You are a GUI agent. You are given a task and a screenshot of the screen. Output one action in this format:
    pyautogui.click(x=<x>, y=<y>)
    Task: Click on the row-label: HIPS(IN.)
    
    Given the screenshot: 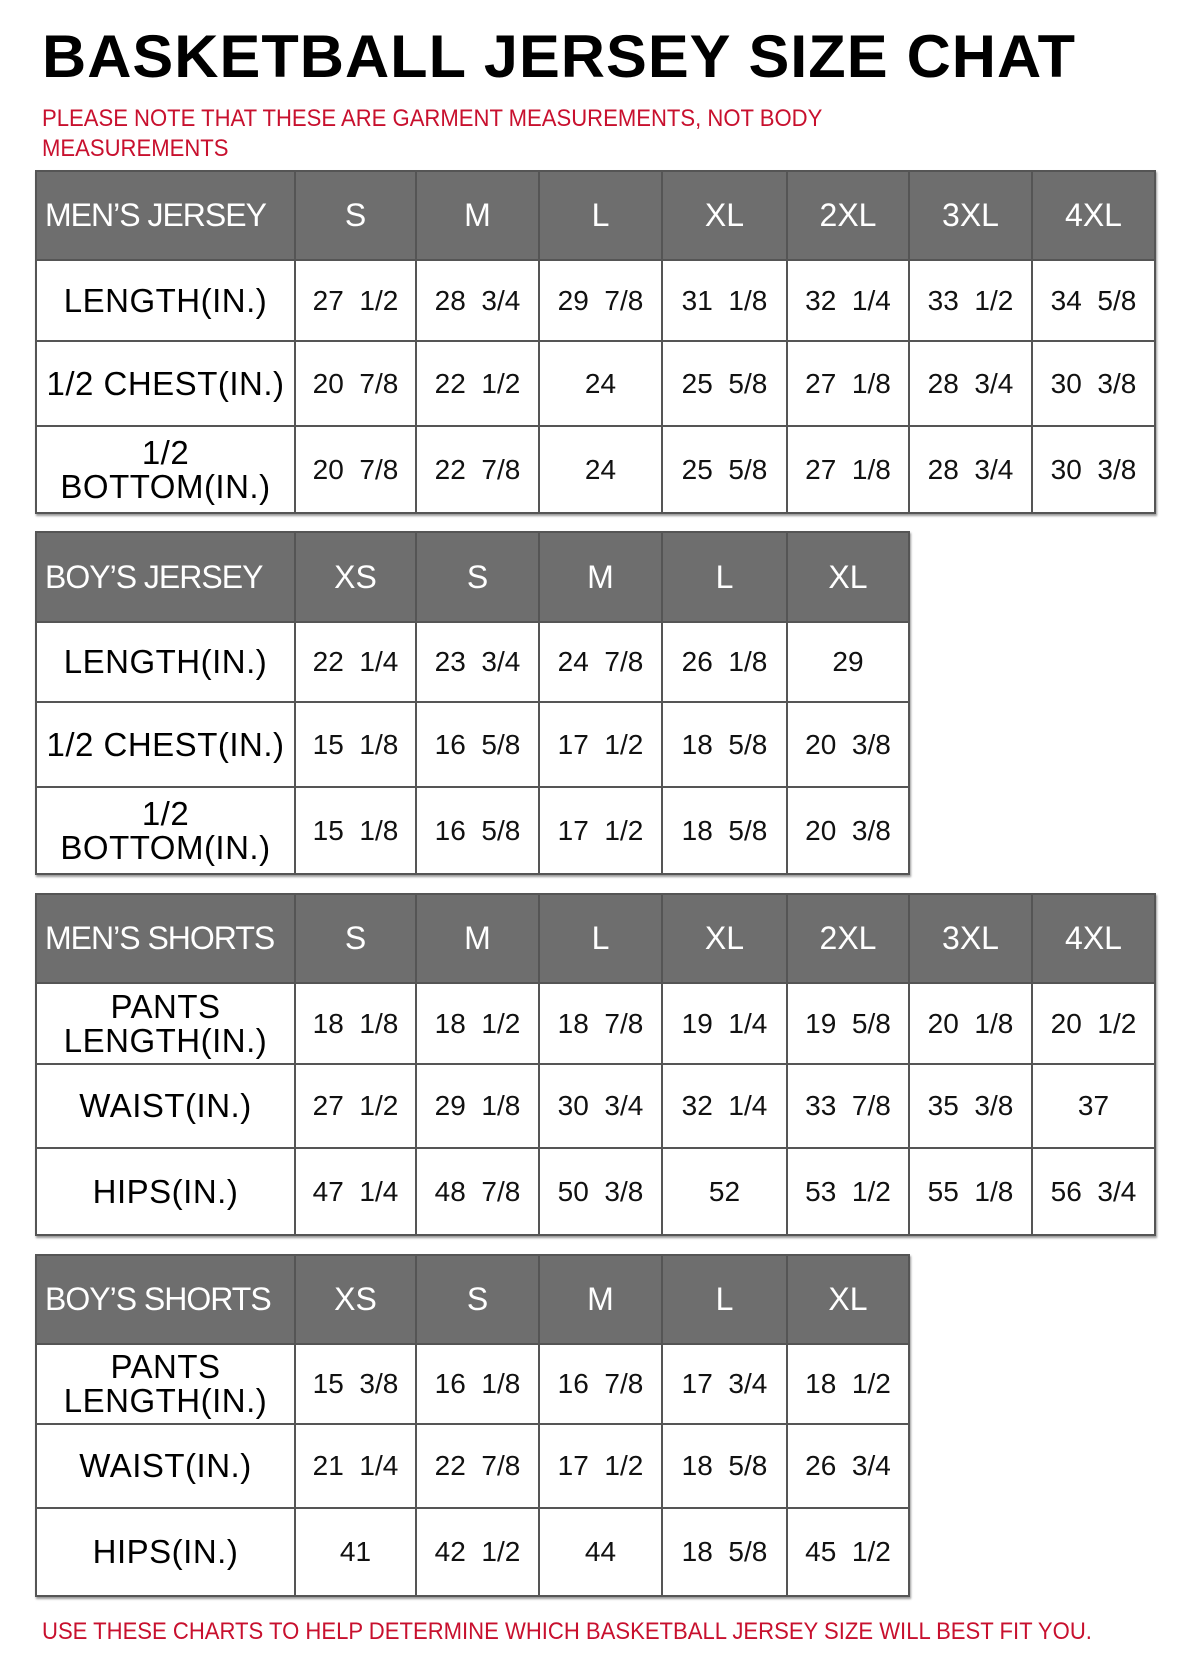 What is the action you would take?
    pyautogui.click(x=165, y=1552)
    